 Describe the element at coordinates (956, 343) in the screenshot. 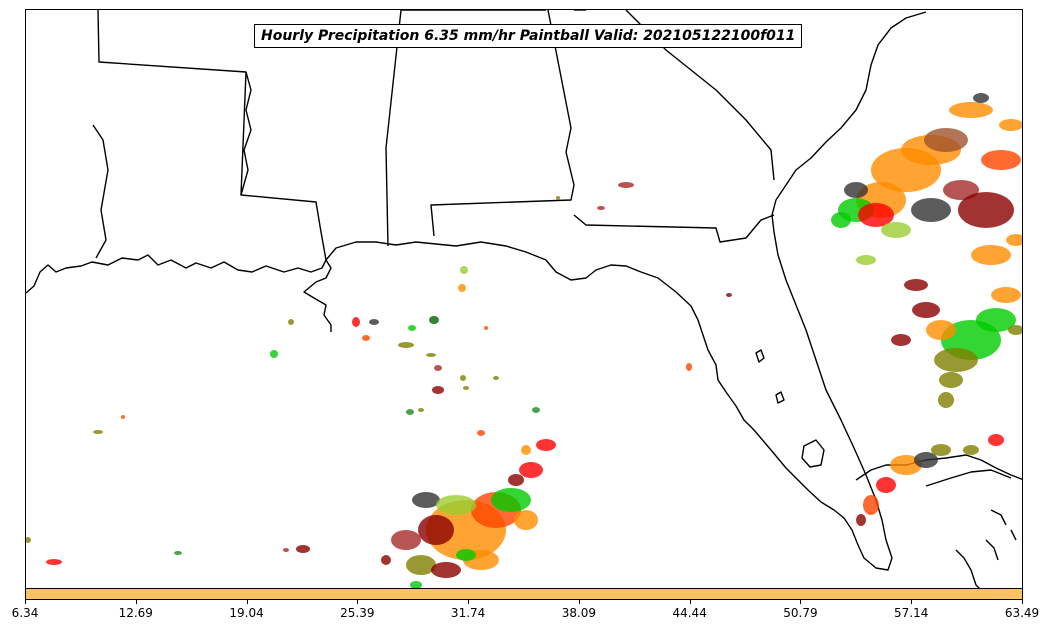

I see `atlantic-cluster-south` at that location.